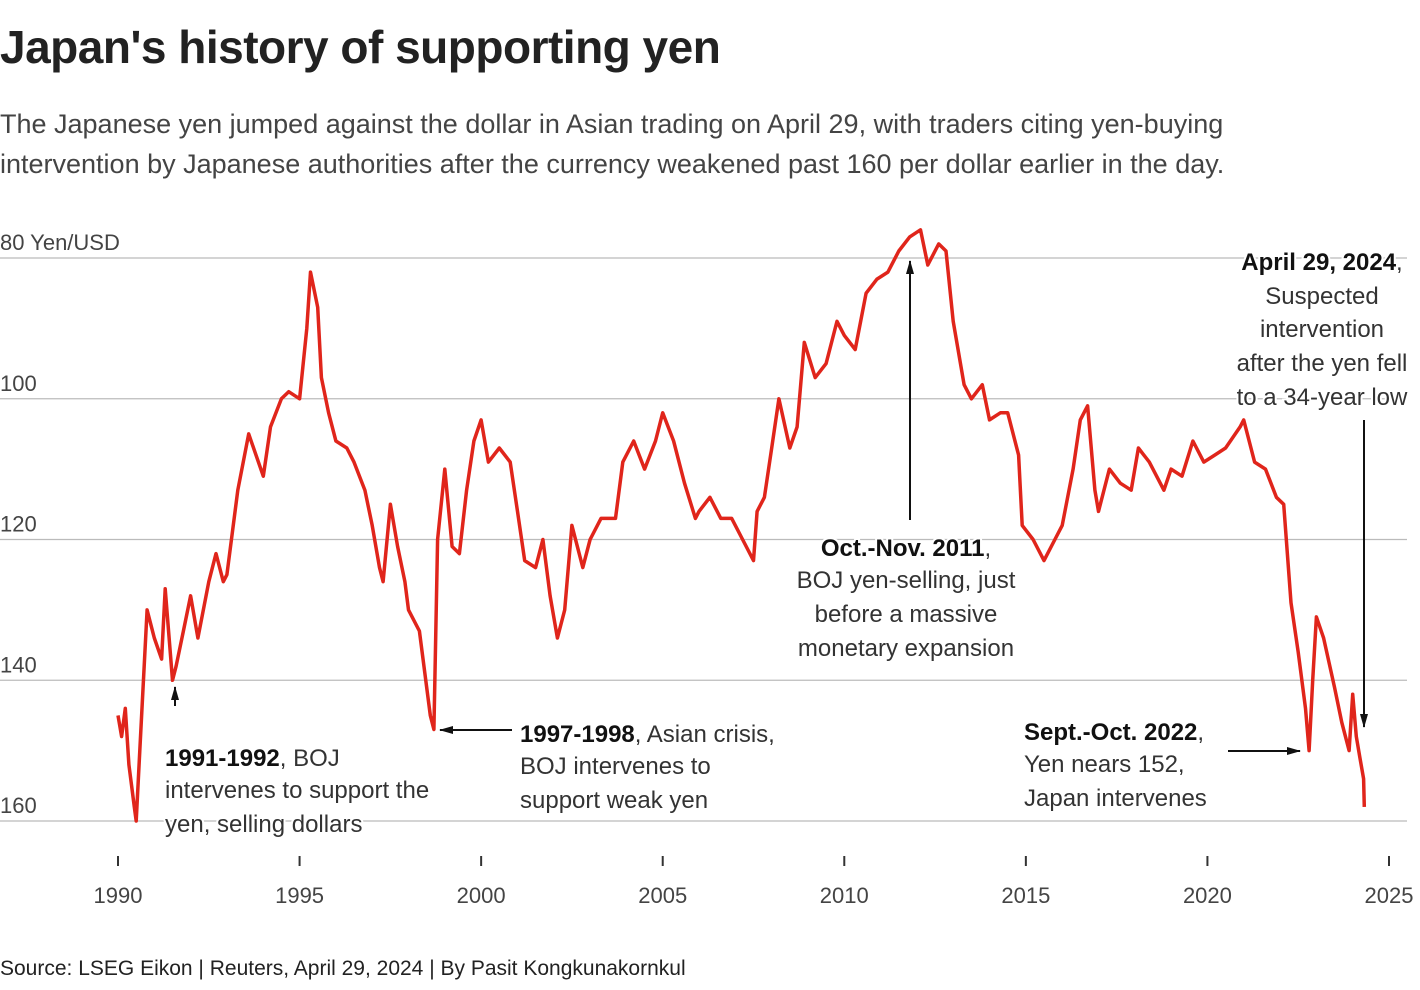 The width and height of the screenshot is (1420, 990). What do you see at coordinates (60, 242) in the screenshot?
I see `y-tick-label: 80 Yen/USD` at bounding box center [60, 242].